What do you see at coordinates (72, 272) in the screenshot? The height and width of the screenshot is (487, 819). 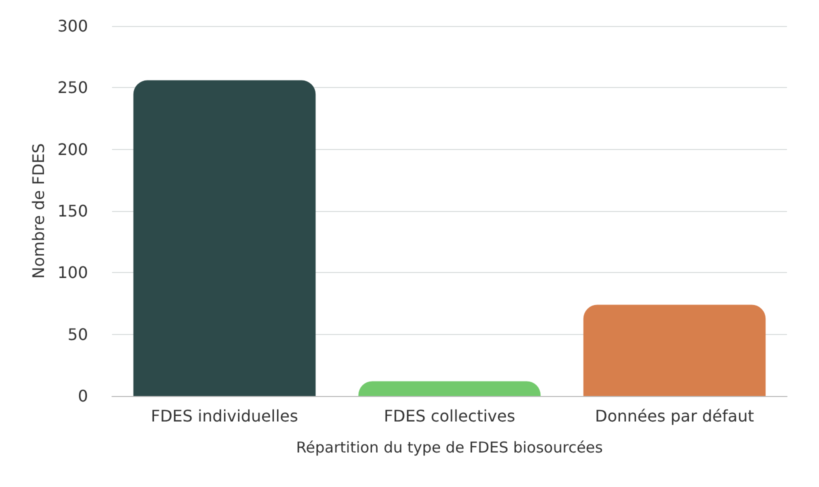 I see `y-tick-label: 100` at bounding box center [72, 272].